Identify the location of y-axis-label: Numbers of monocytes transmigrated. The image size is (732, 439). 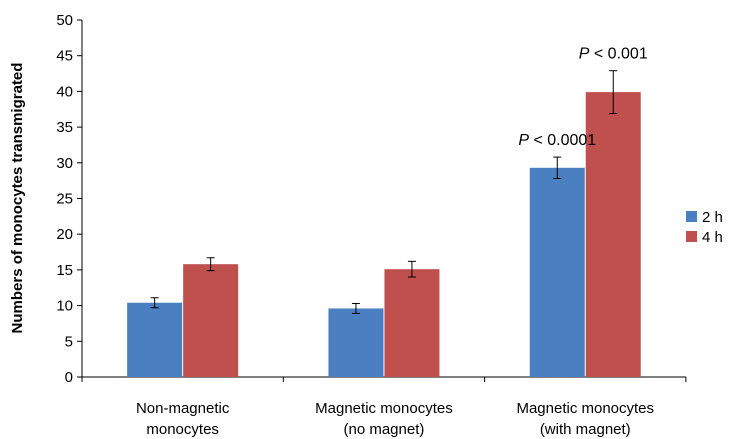
(17, 198).